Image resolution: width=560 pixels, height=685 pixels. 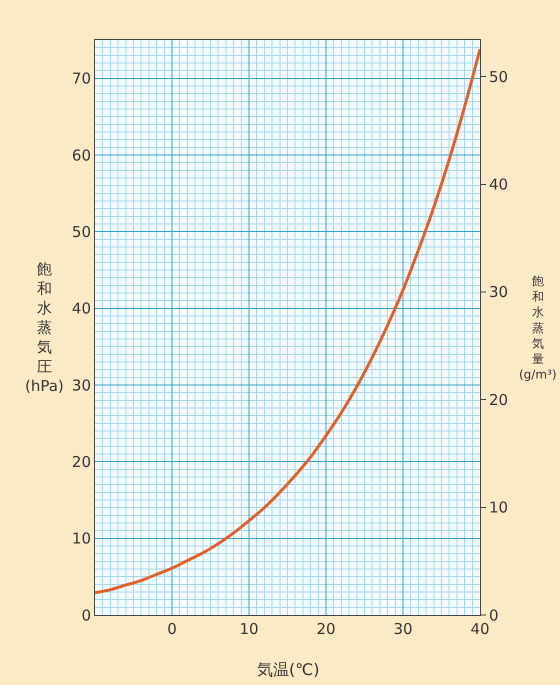 What do you see at coordinates (81, 385) in the screenshot?
I see `y-tick-label: 30` at bounding box center [81, 385].